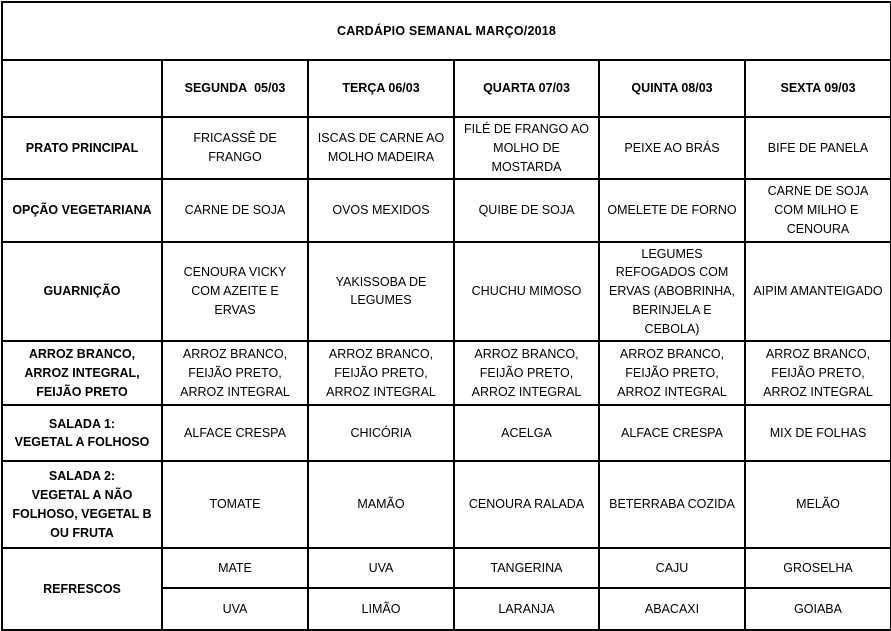 The height and width of the screenshot is (631, 891). What do you see at coordinates (672, 210) in the screenshot?
I see `menu-cell: OMELETE DE FORNO` at bounding box center [672, 210].